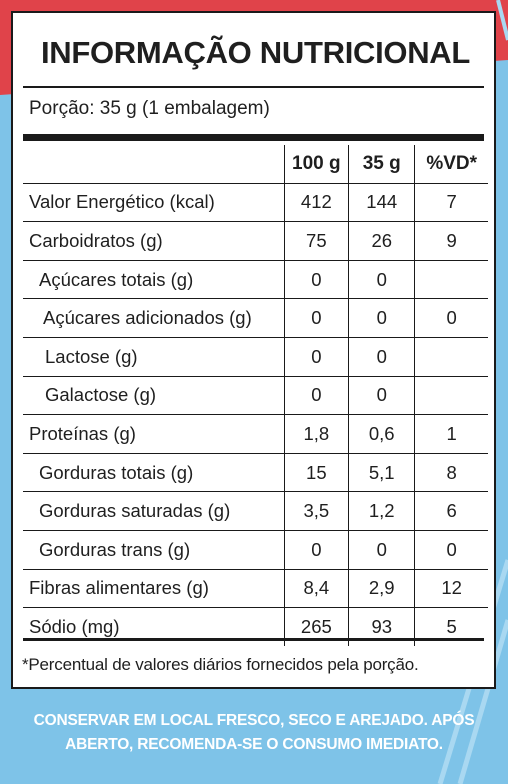  What do you see at coordinates (154, 164) in the screenshot?
I see `header-nutrient` at bounding box center [154, 164].